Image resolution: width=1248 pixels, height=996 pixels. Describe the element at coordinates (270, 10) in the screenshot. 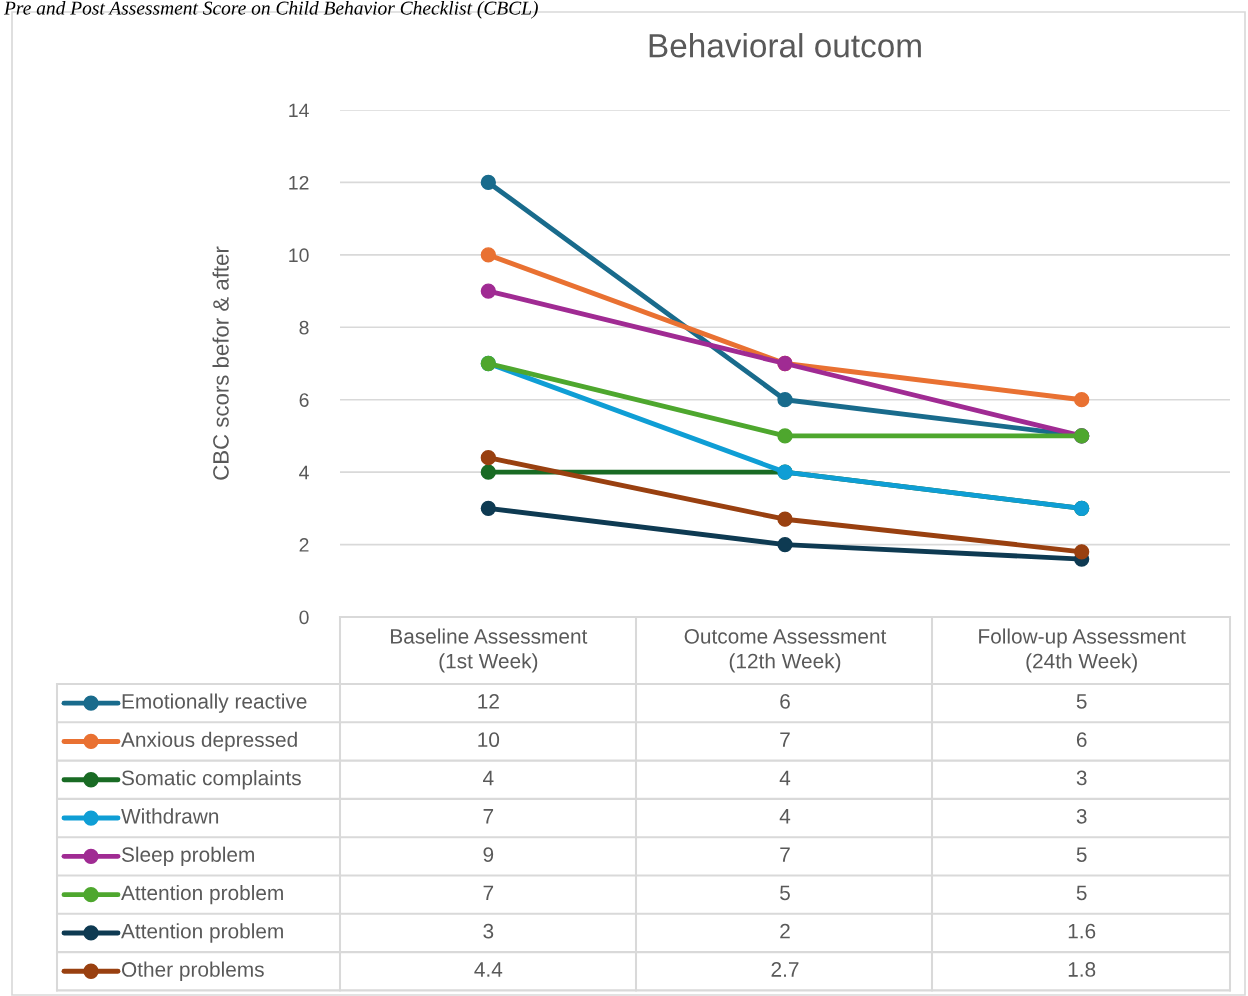

I see `text: Pre and Post Assessment Score on Child Behavior Checklist (CBCL)` at that location.